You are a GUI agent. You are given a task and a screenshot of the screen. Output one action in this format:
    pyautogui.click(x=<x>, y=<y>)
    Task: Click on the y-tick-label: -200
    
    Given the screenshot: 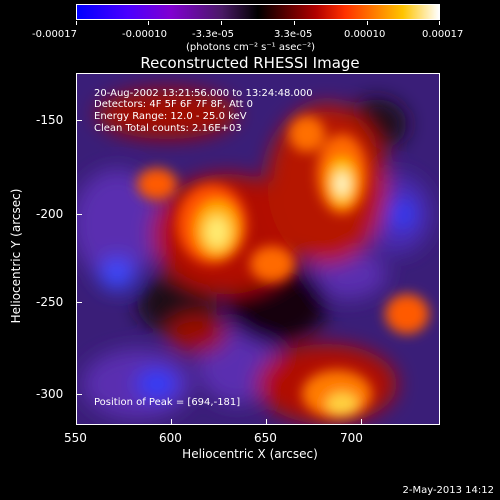 What is the action you would take?
    pyautogui.click(x=50, y=214)
    